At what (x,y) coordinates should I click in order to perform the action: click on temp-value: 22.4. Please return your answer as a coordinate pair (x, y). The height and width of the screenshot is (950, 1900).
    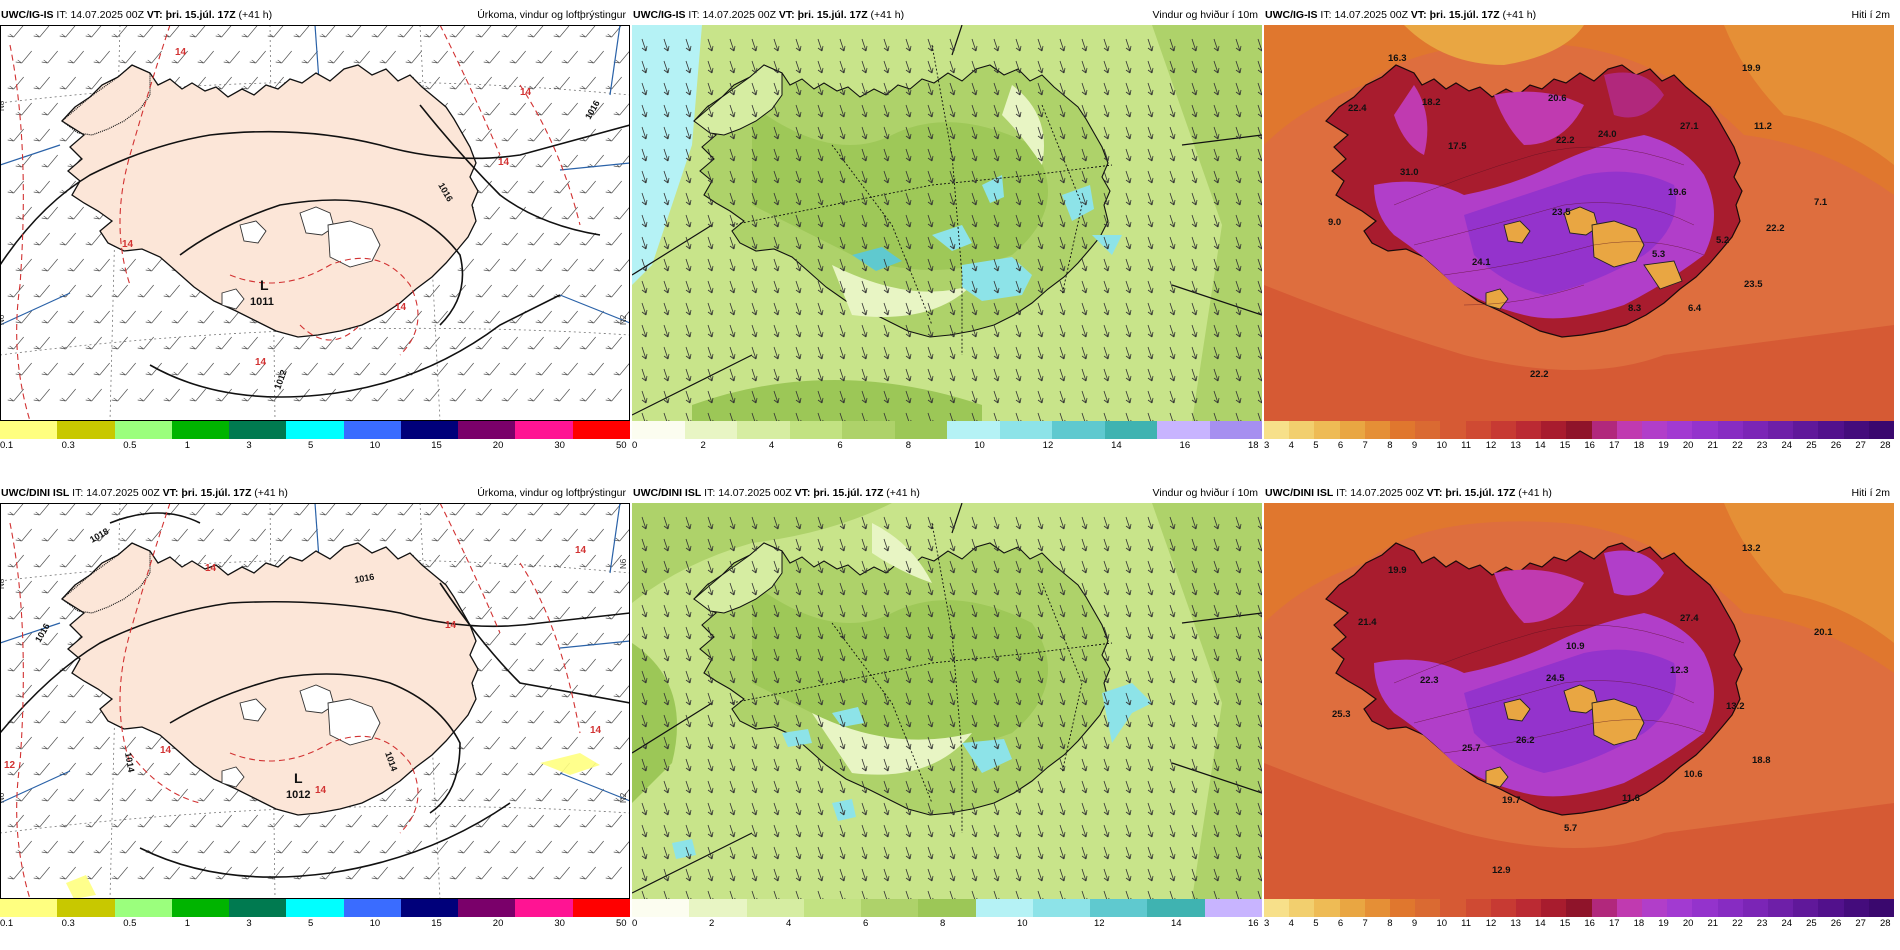
    Looking at the image, I should click on (1357, 108).